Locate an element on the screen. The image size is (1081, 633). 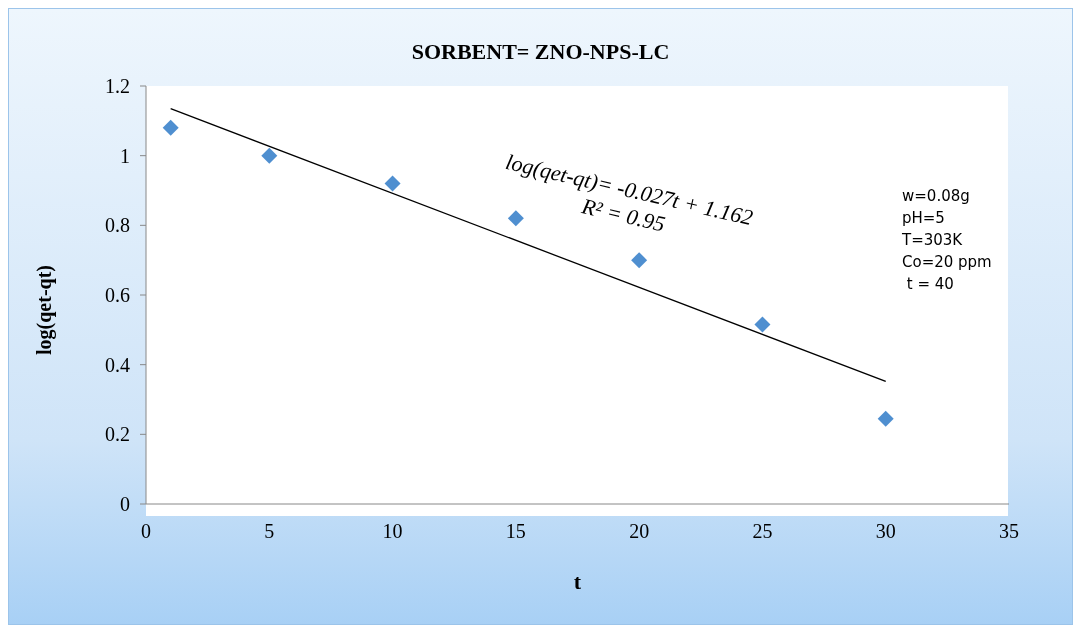
y-tick-label: 0.4 is located at coordinates (117, 364).